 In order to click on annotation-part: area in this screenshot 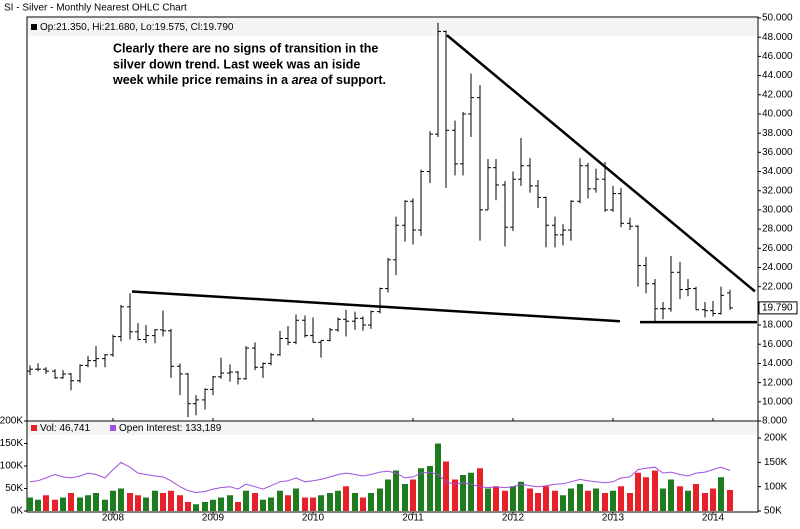, I will do `click(305, 80)`.